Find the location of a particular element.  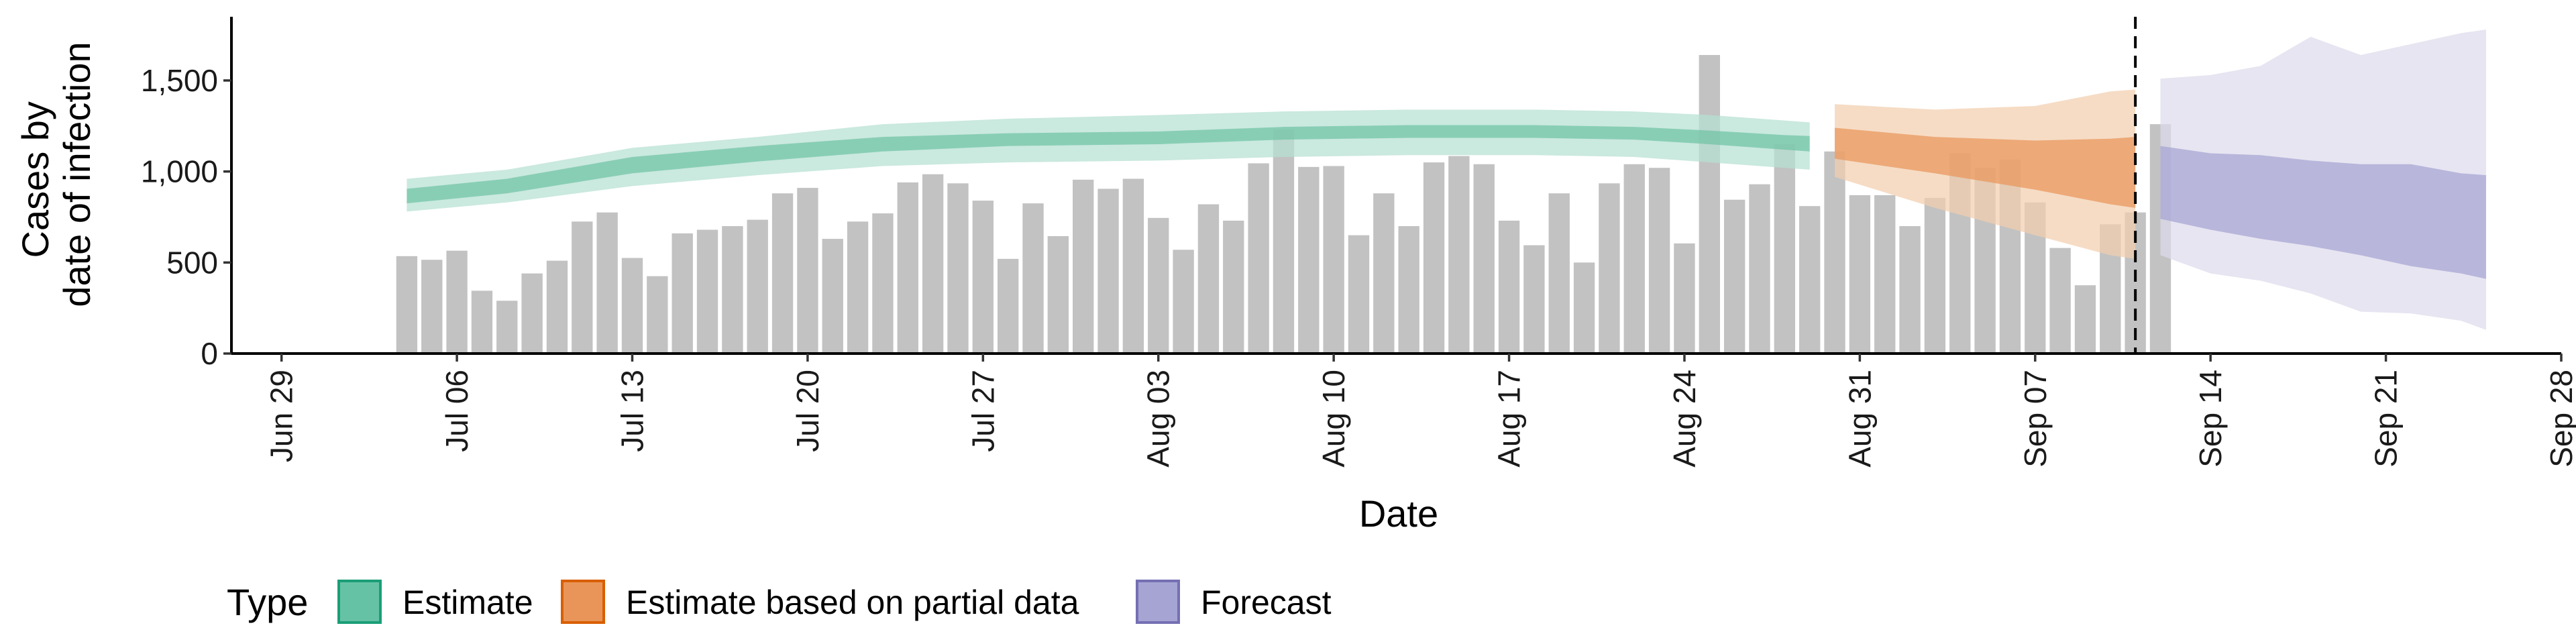

estimate-inner-interval is located at coordinates (1108, 164).